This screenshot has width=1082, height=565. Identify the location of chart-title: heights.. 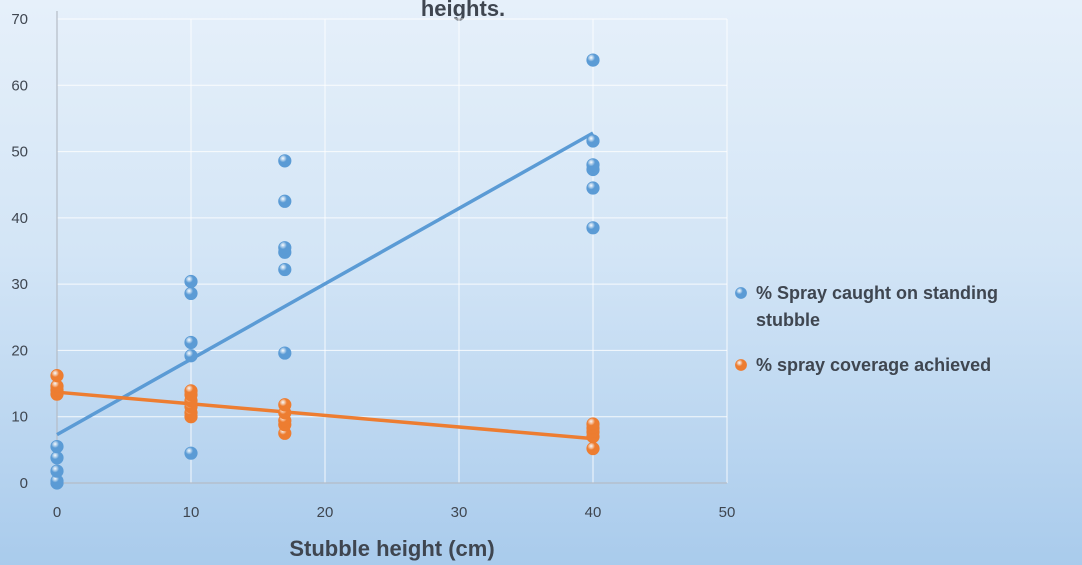
(463, 10).